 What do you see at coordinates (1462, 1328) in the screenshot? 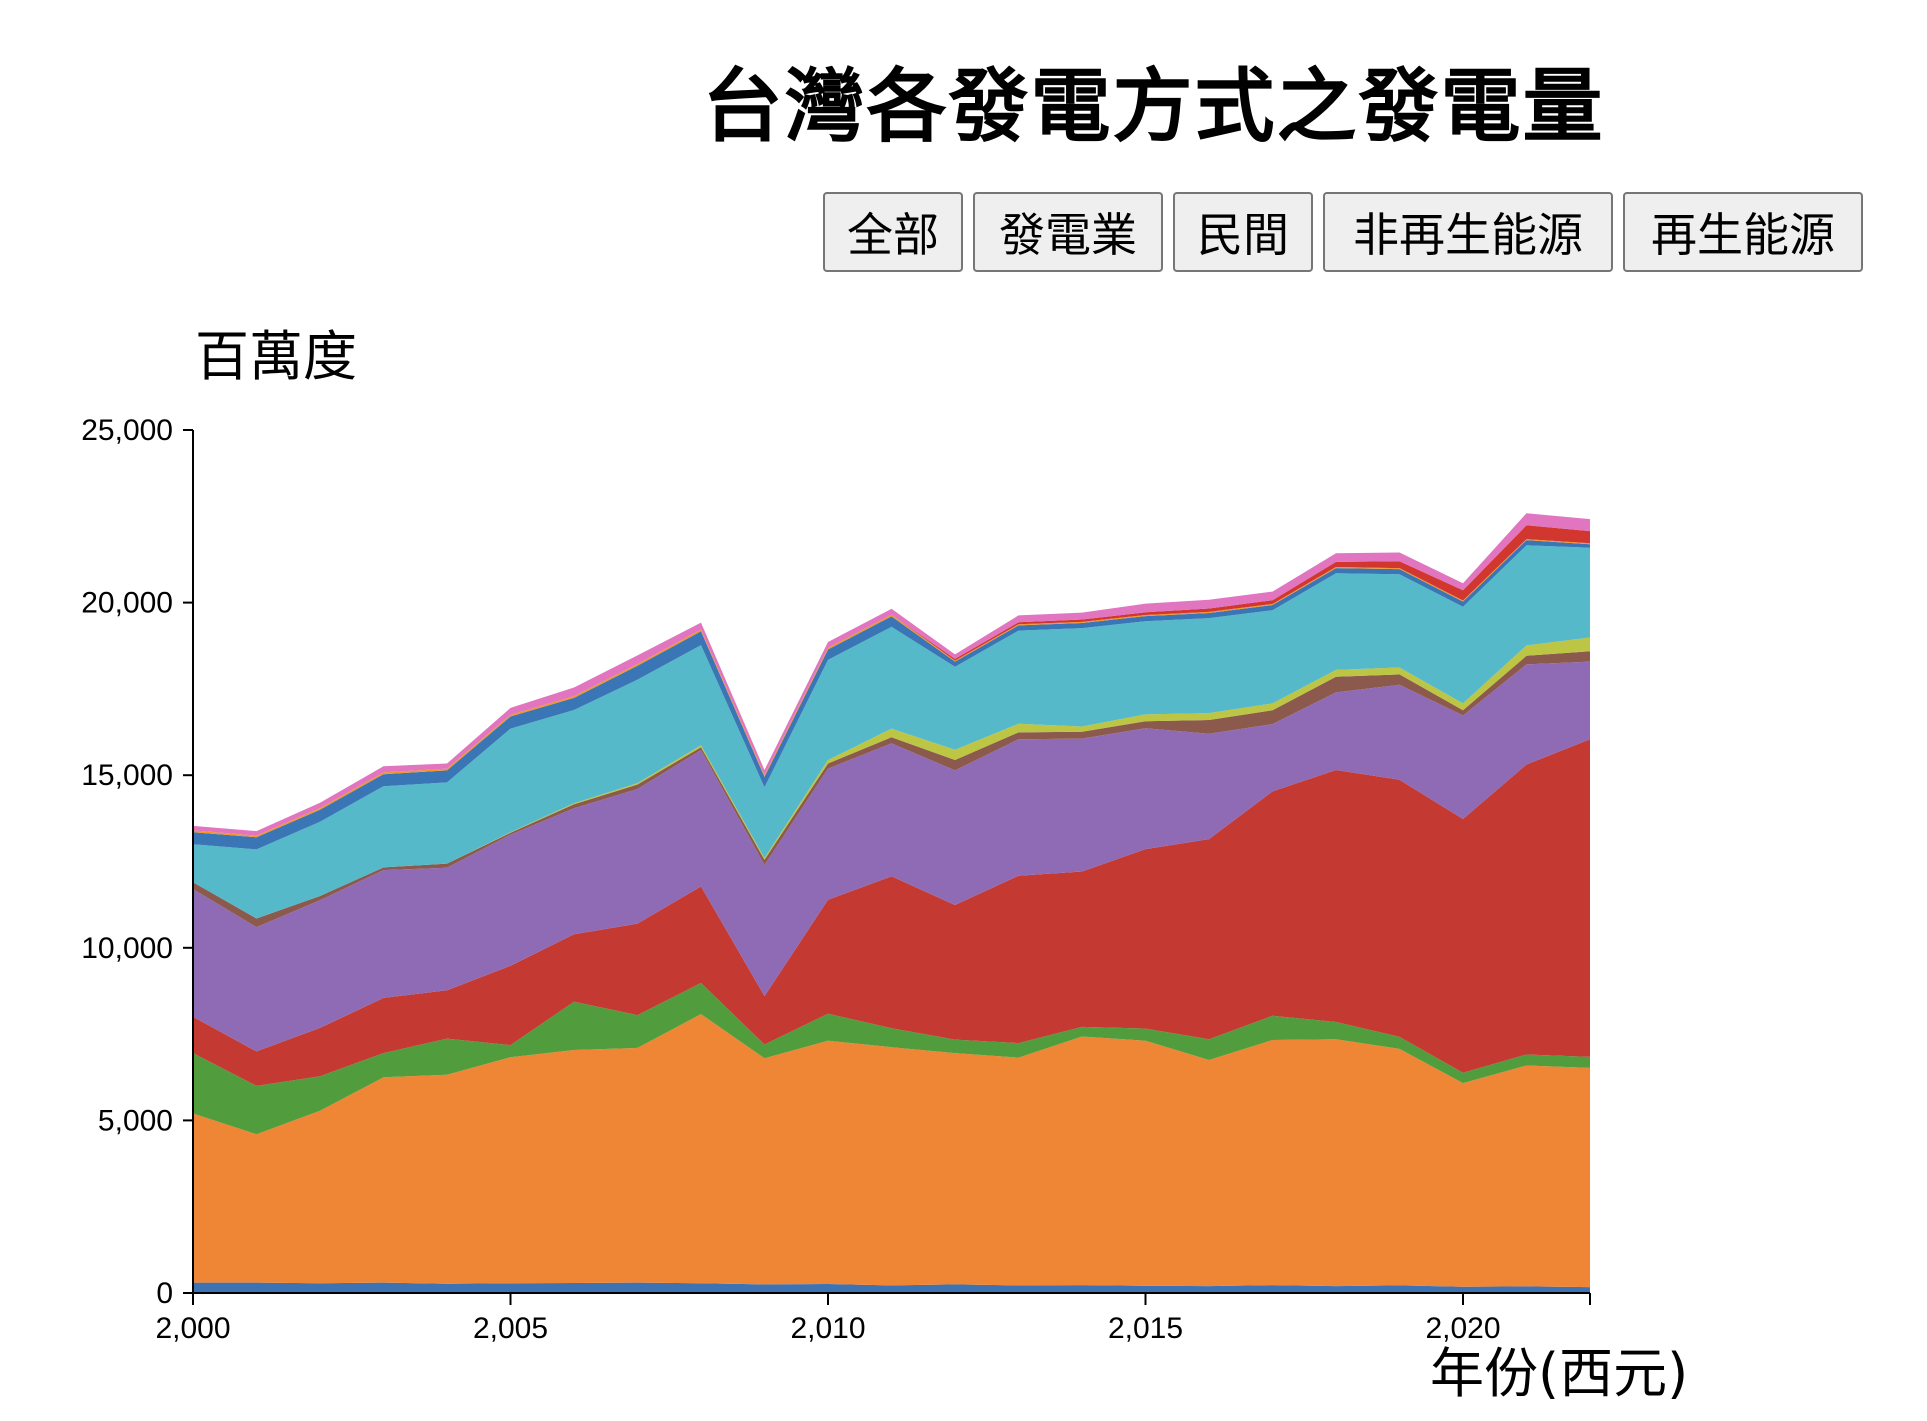
I see `x-tick-label: 2,020` at bounding box center [1462, 1328].